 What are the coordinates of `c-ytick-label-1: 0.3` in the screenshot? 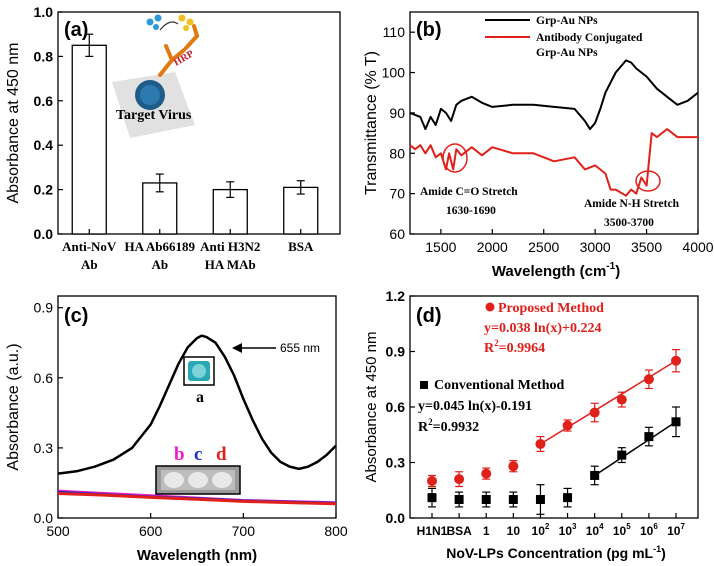 It's located at (44, 448).